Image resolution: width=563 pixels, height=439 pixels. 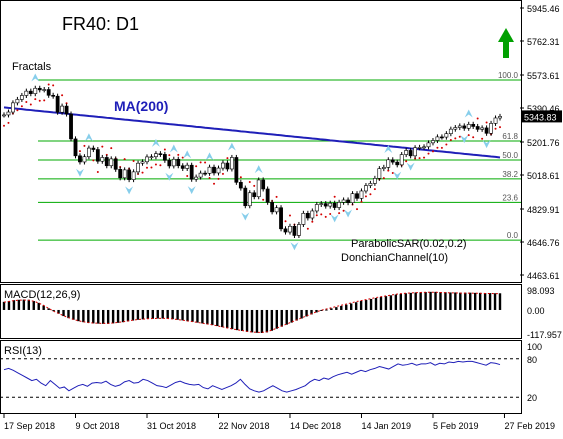 I want to click on current-price-label: 5343.83, so click(x=540, y=117).